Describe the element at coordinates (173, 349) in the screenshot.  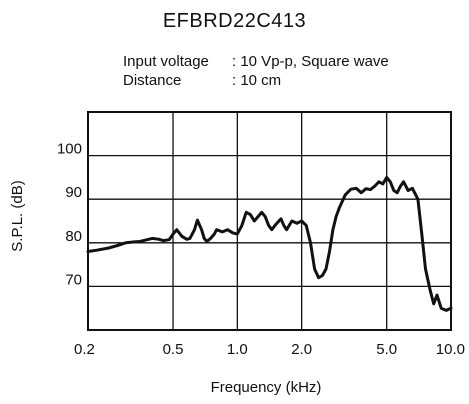
I see `x-tick-label: 0.5` at that location.